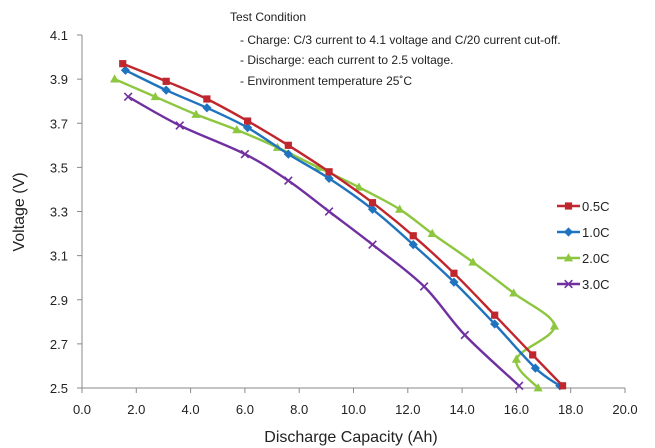  What do you see at coordinates (595, 284) in the screenshot?
I see `legend-label: 3.0C` at bounding box center [595, 284].